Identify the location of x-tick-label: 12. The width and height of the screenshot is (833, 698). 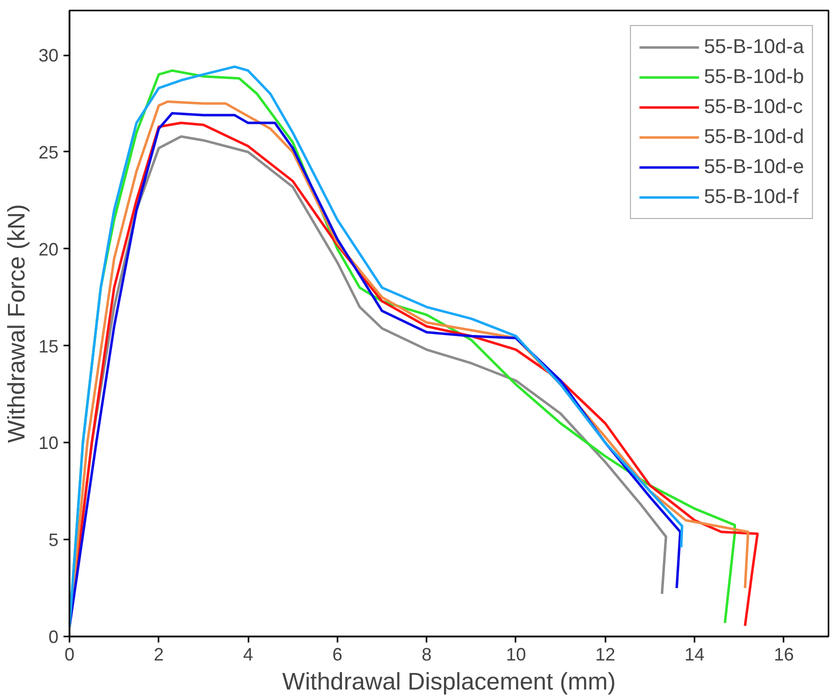
(605, 654).